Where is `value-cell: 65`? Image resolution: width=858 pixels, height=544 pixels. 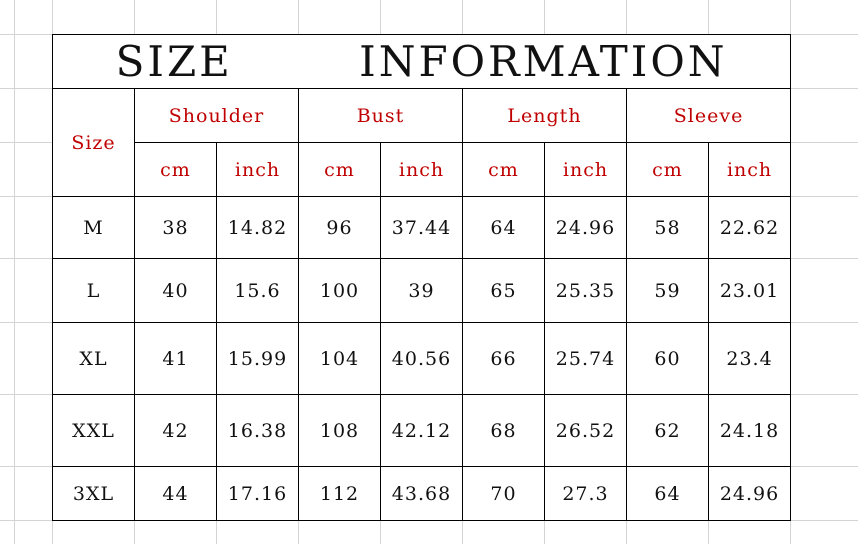
value-cell: 65 is located at coordinates (503, 290).